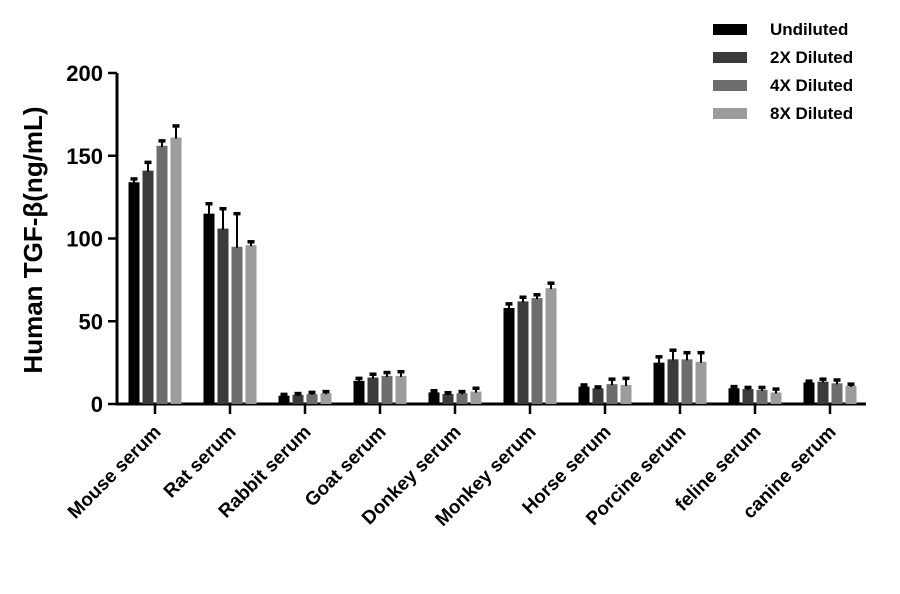  What do you see at coordinates (33, 239) in the screenshot?
I see `y-axis-title: Human TGF-β(ng/mL)` at bounding box center [33, 239].